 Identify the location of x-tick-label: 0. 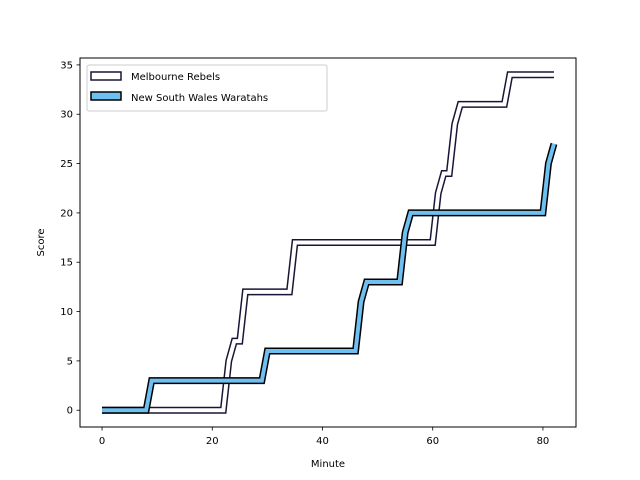
(102, 441).